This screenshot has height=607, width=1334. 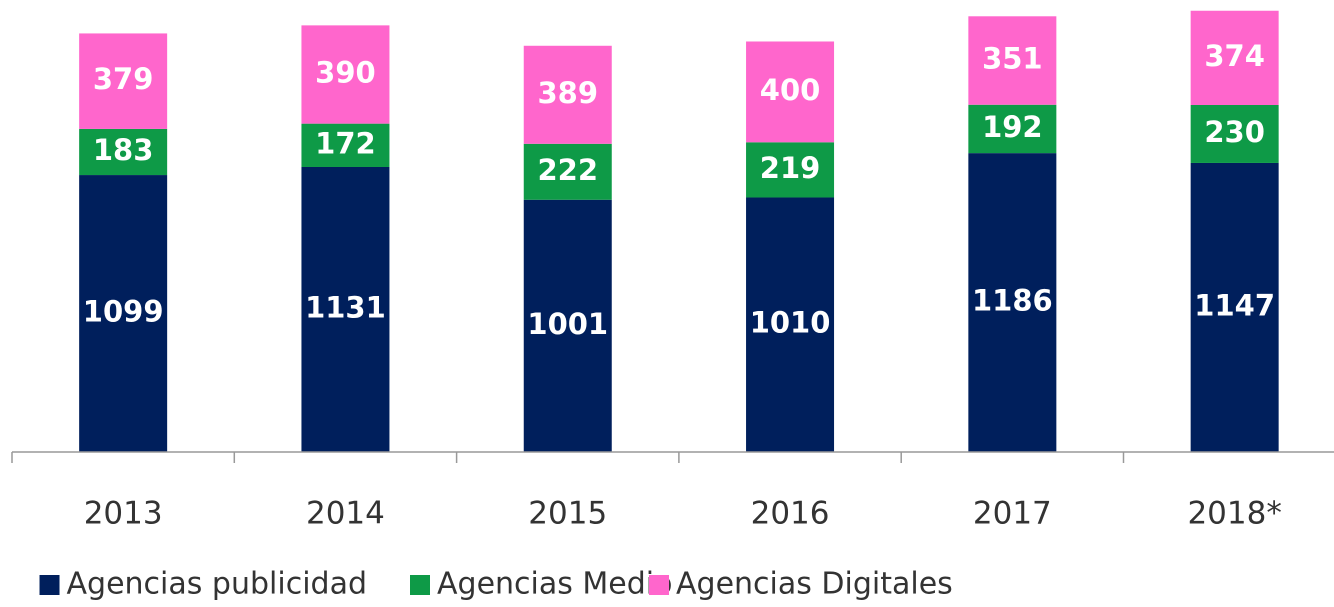 What do you see at coordinates (1234, 514) in the screenshot?
I see `x-tick-label: 2018*` at bounding box center [1234, 514].